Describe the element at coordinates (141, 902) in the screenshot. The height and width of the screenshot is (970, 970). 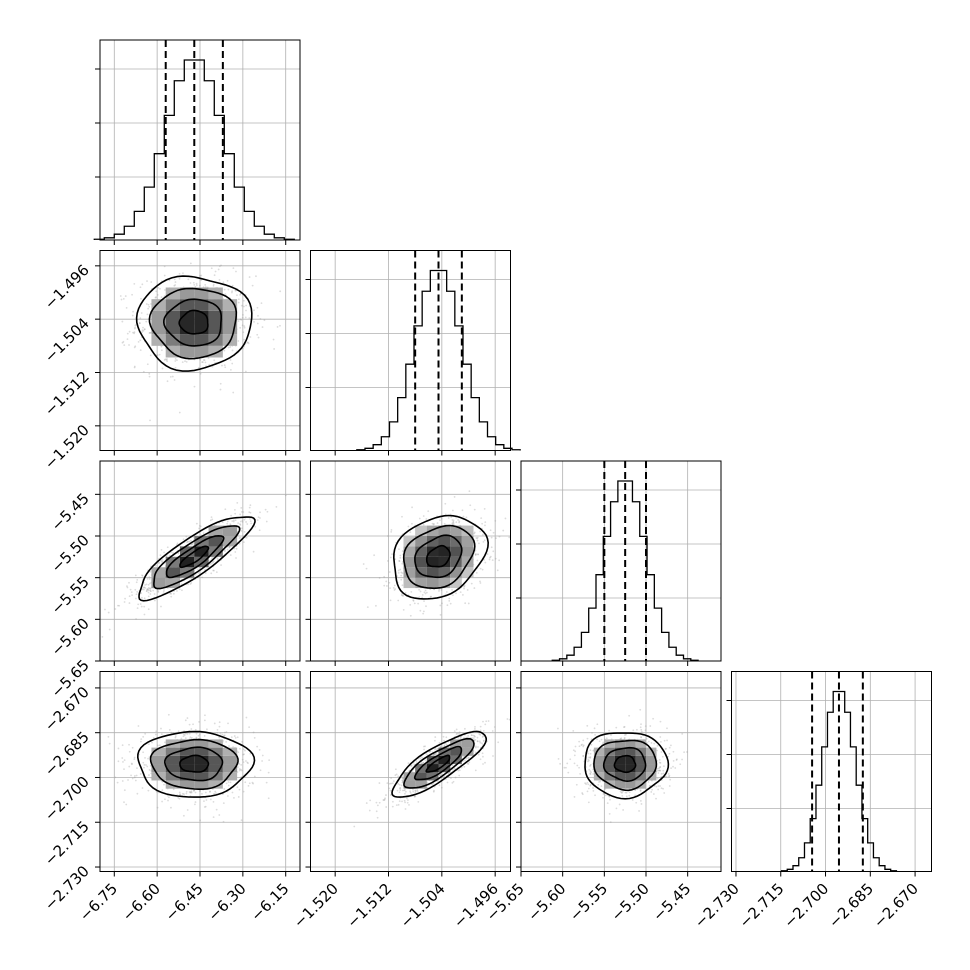
I see `x-tick-label: −6.60` at that location.